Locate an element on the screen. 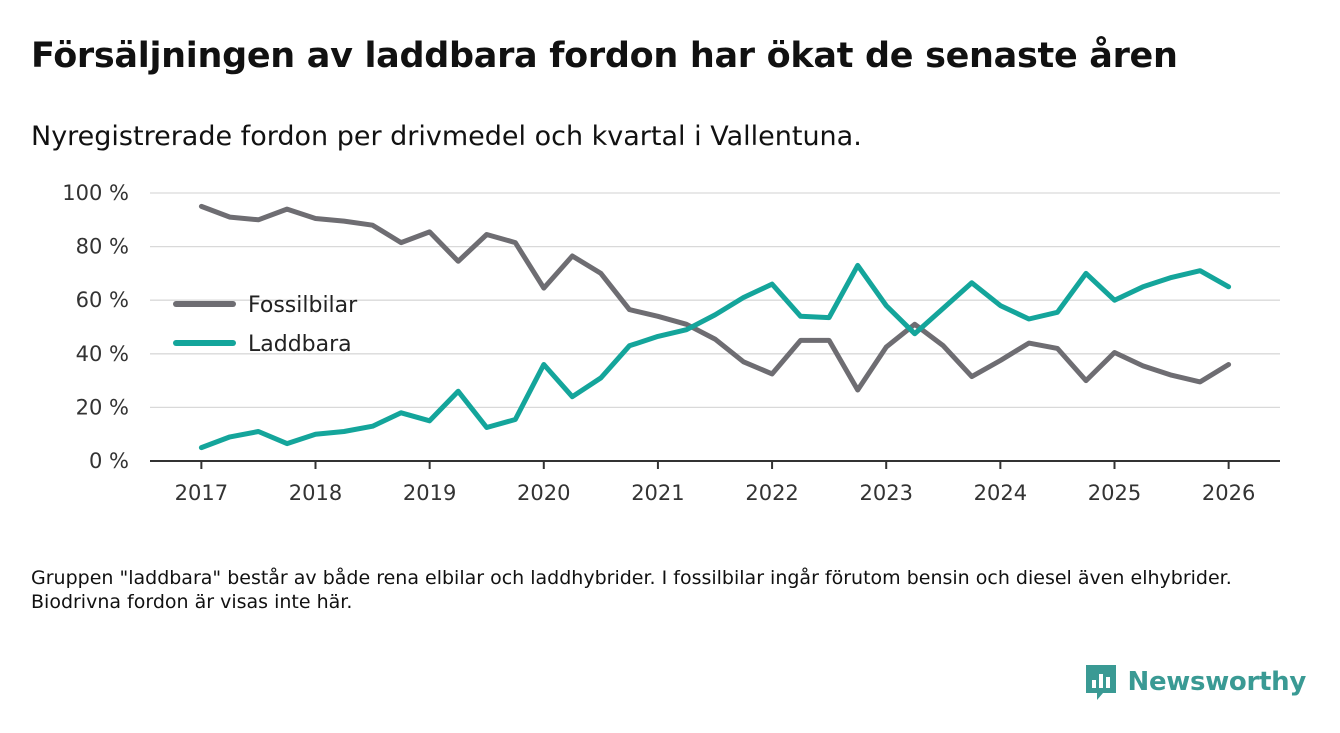  x-tick-label: 2025 is located at coordinates (1114, 493).